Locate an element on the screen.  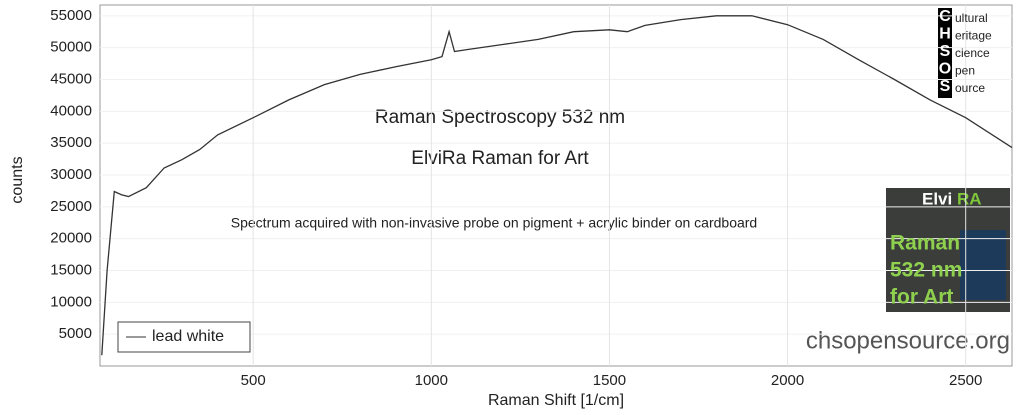
y-tick-label: 5000 is located at coordinates (75, 333).